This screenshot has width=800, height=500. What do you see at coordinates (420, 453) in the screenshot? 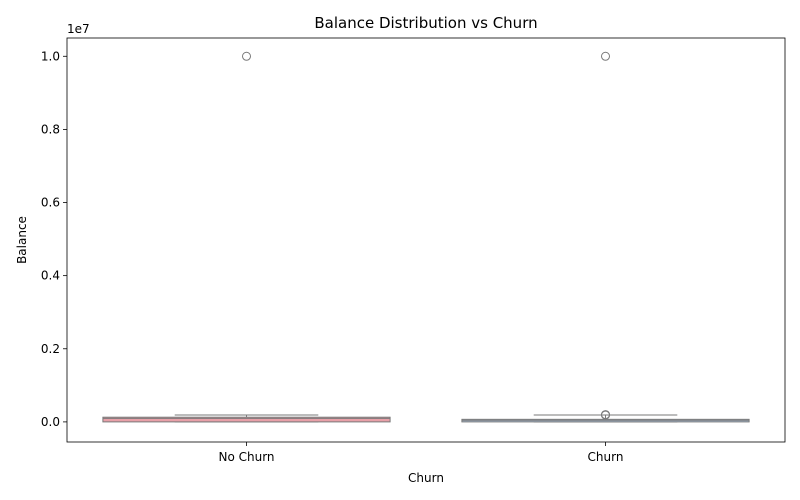
I see `x-axis: No Churn Churn` at bounding box center [420, 453].